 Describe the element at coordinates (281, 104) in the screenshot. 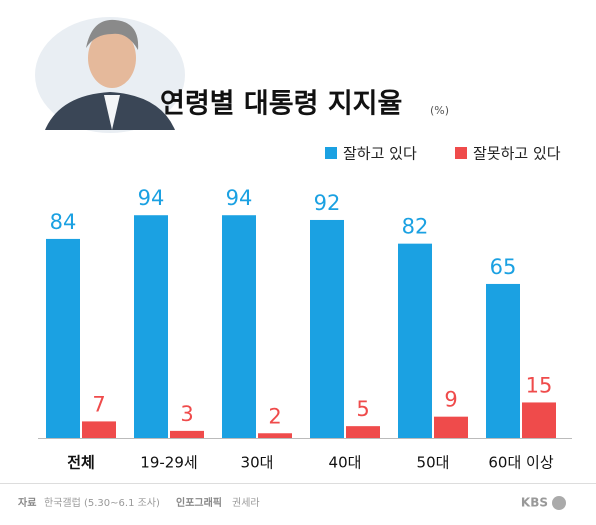

I see `chart-title: 연령별 대통령 지지율` at that location.